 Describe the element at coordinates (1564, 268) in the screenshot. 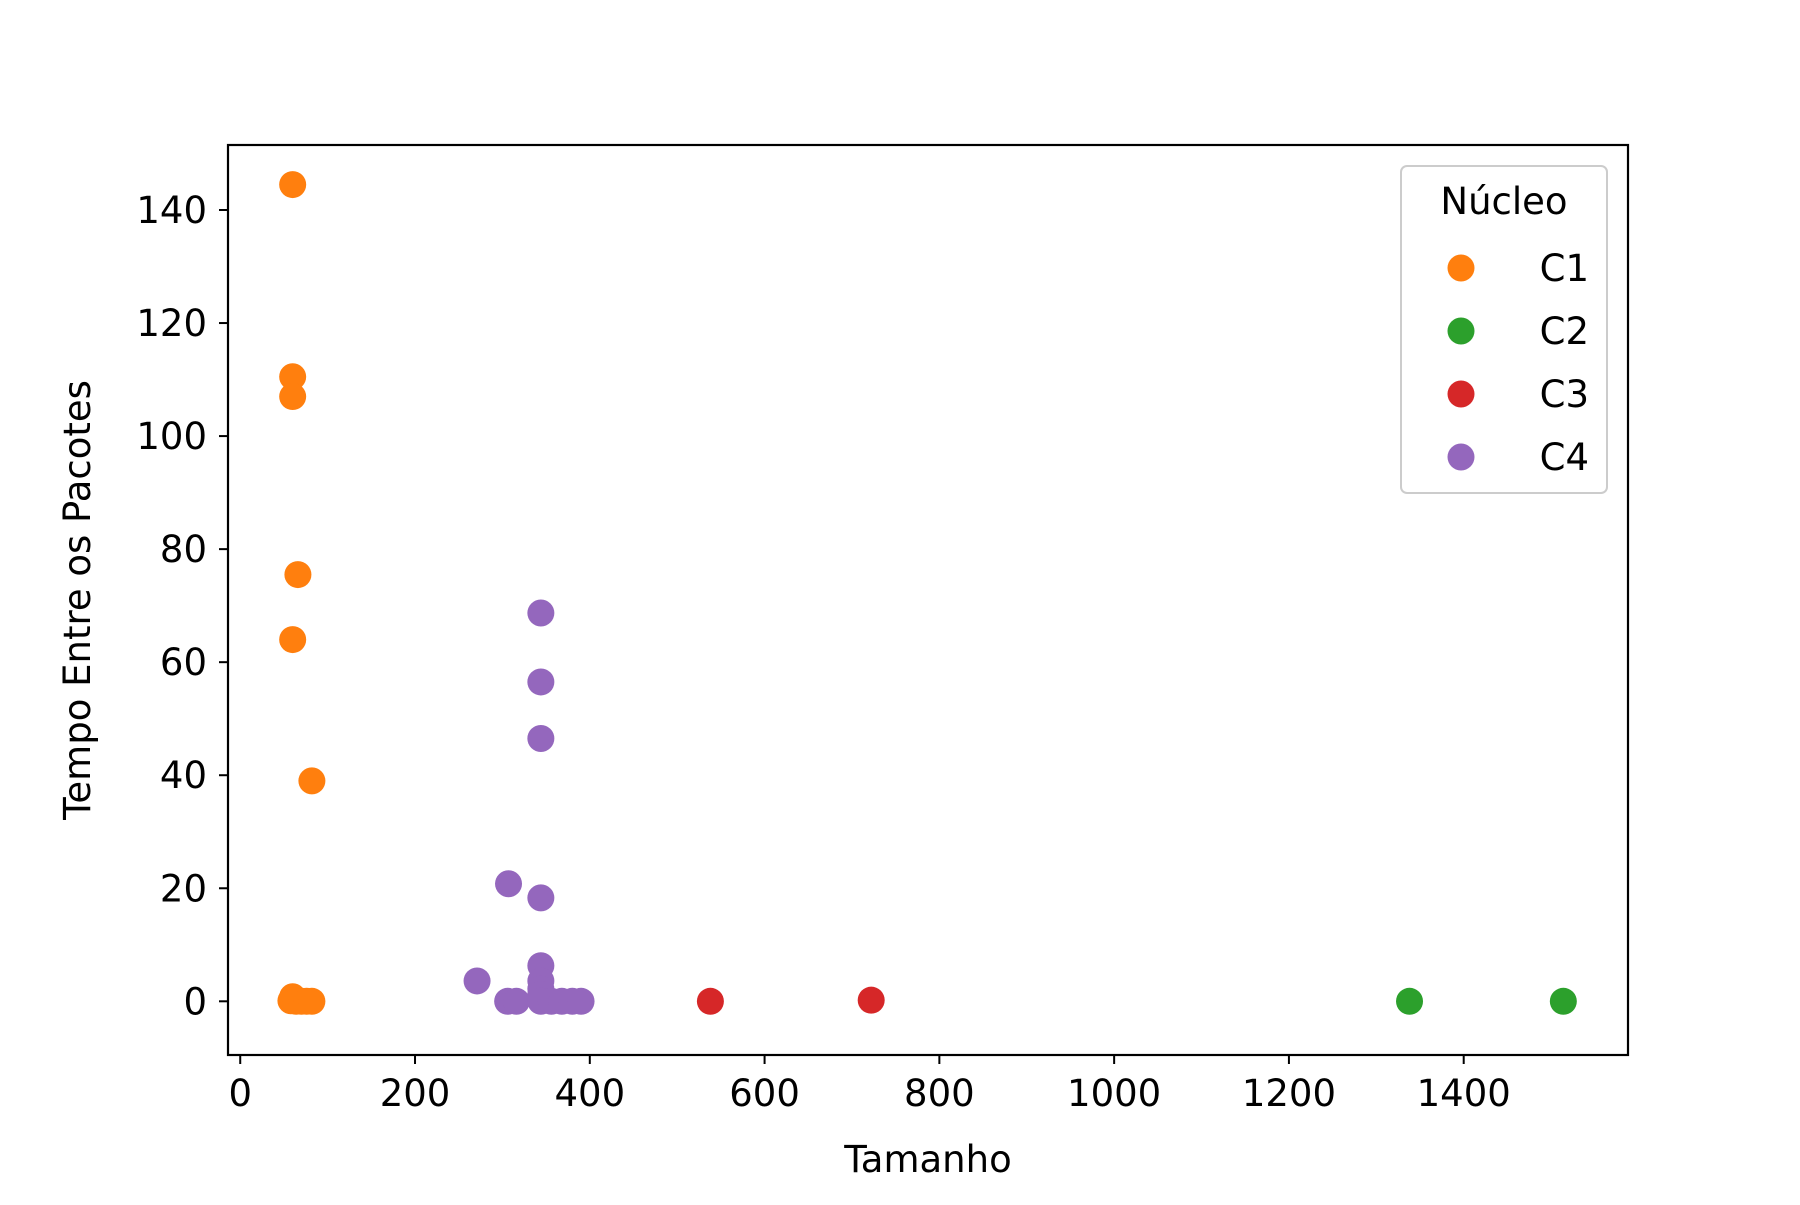

I see `legend-label-c1: C1` at that location.